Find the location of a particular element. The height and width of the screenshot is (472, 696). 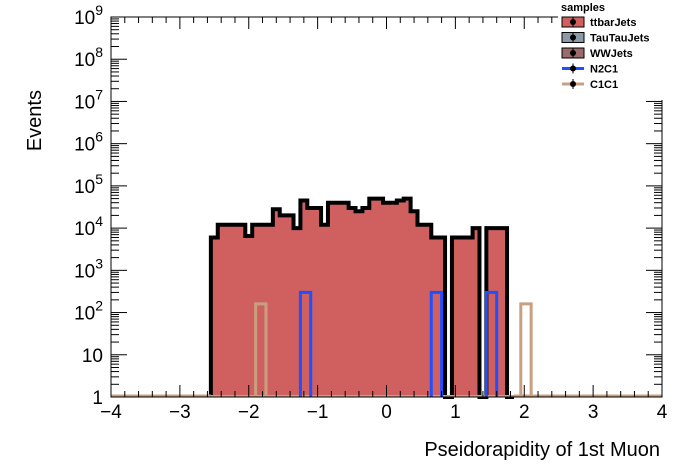

x-tick-label: −1 is located at coordinates (318, 412).